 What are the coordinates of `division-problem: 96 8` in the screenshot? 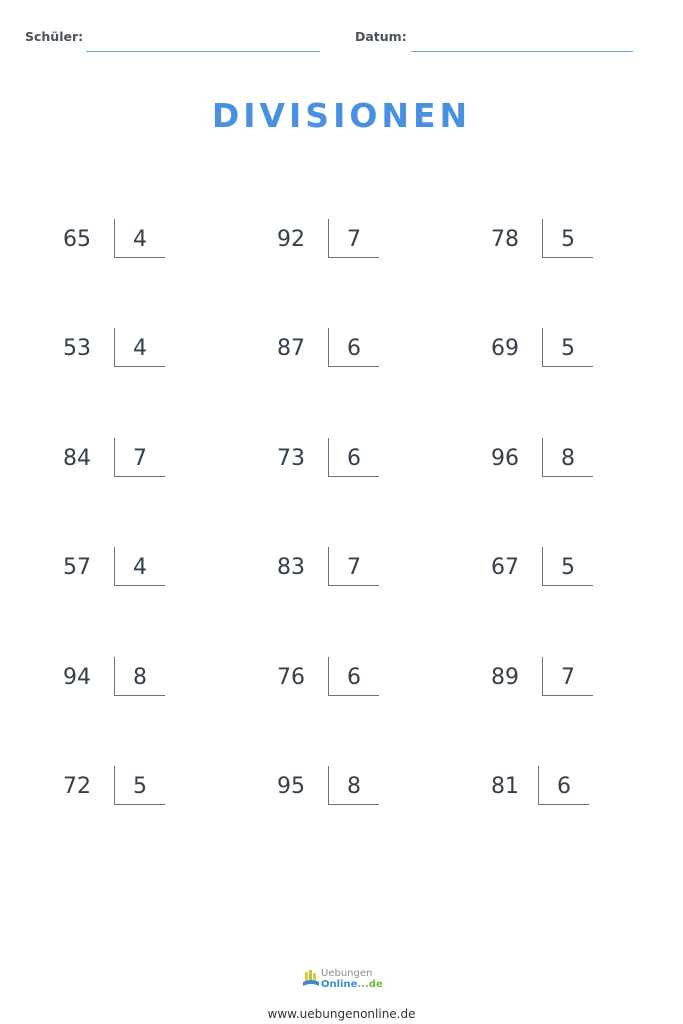 It's located at (551, 459).